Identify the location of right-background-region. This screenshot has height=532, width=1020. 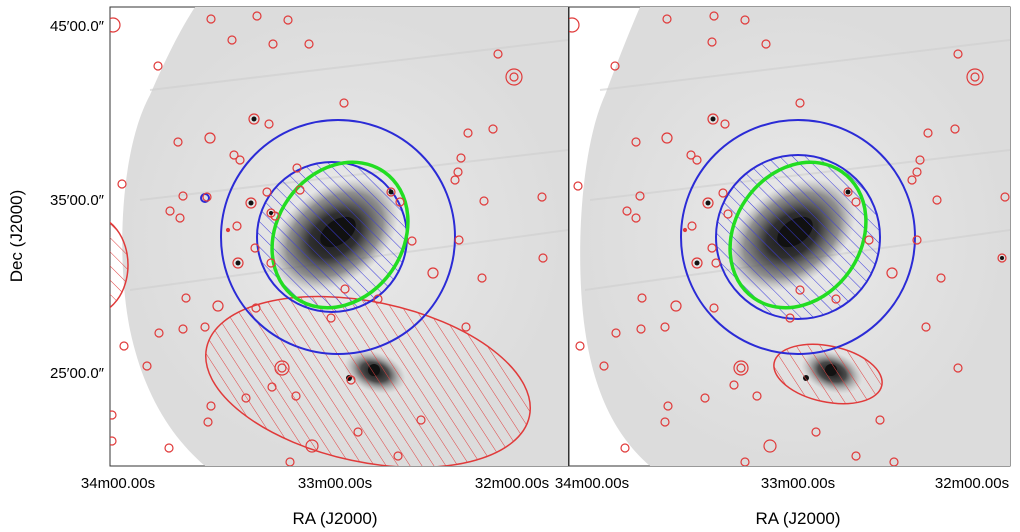
(828, 374).